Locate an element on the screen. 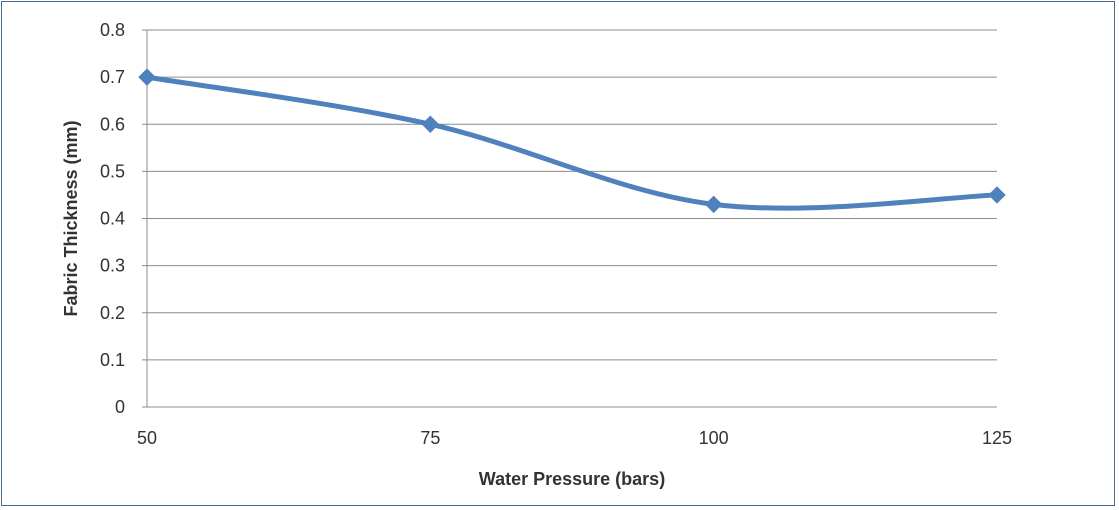 This screenshot has width=1119, height=510. x-axis-ticks: 50 75 100 125 is located at coordinates (574, 438).